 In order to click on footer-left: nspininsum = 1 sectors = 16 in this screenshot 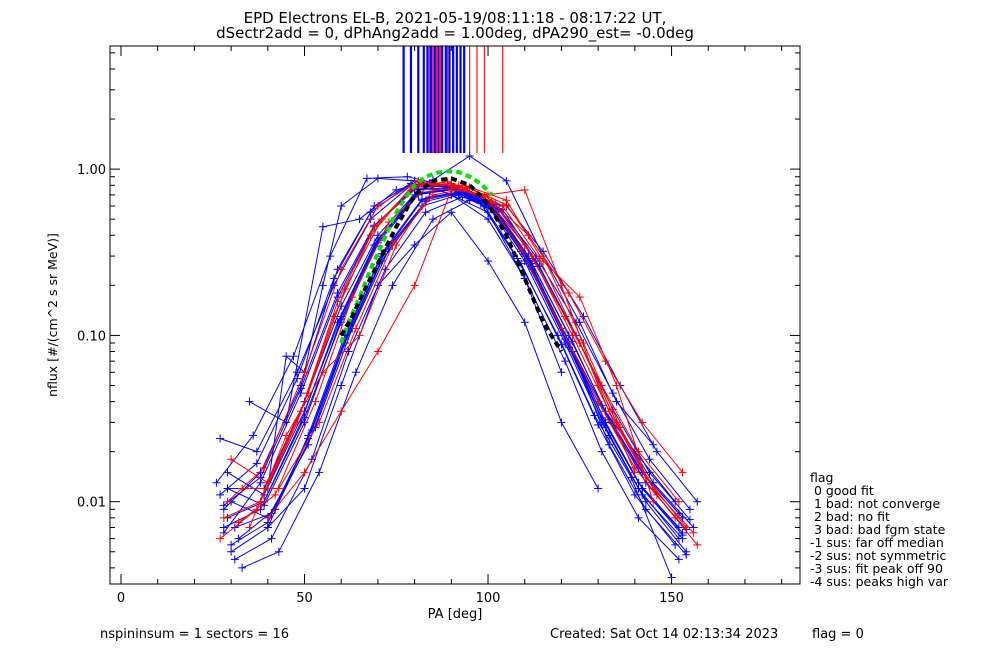, I will do `click(194, 634)`.